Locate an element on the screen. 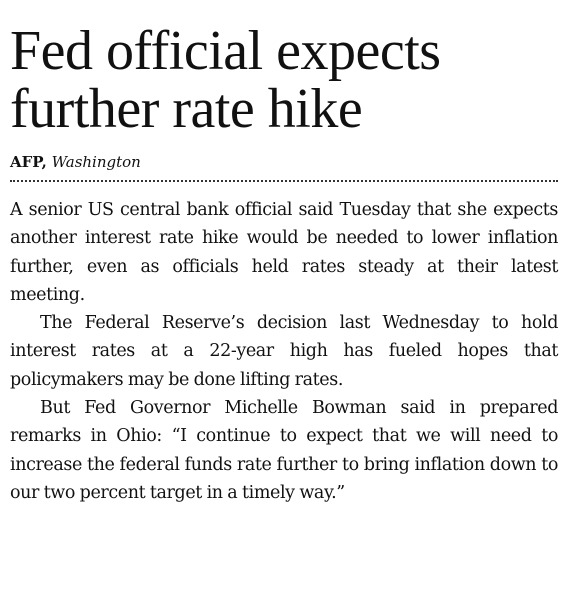  dotted-divider is located at coordinates (284, 181).